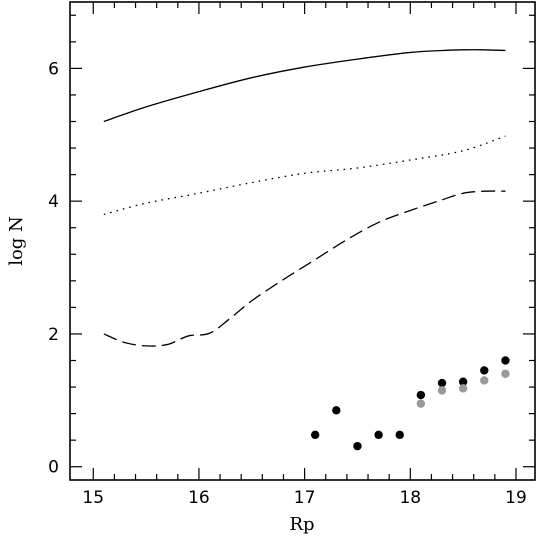 The image size is (538, 540). What do you see at coordinates (16, 241) in the screenshot?
I see `y-axis-title: log N` at bounding box center [16, 241].